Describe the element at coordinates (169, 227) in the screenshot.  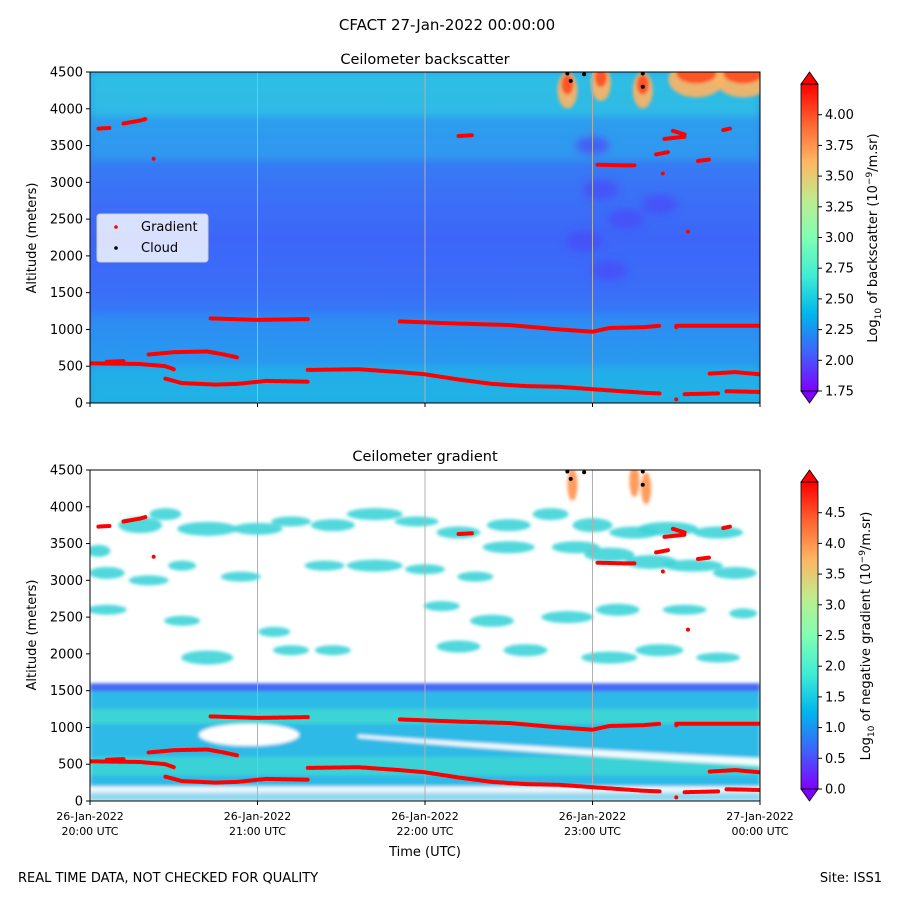
I see `legend-gradient-label: Gradient` at that location.